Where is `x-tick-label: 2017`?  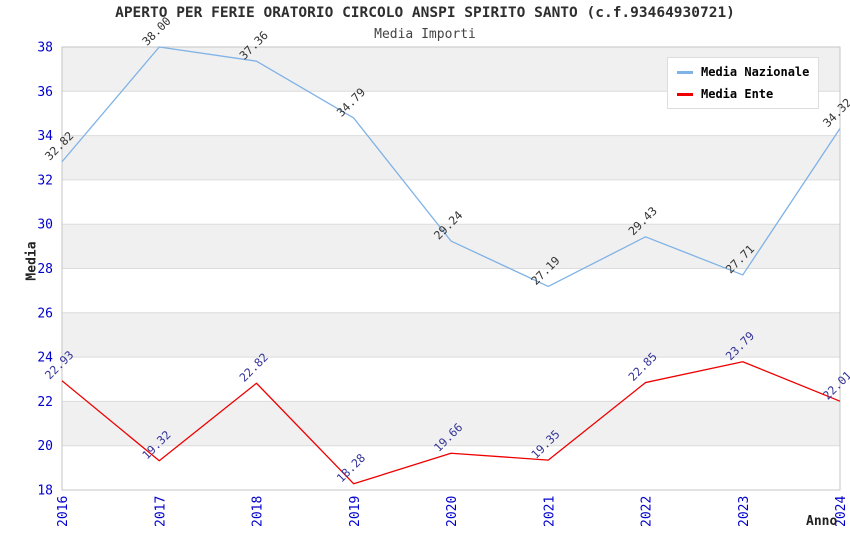
x-tick-label: 2017 is located at coordinates (160, 511).